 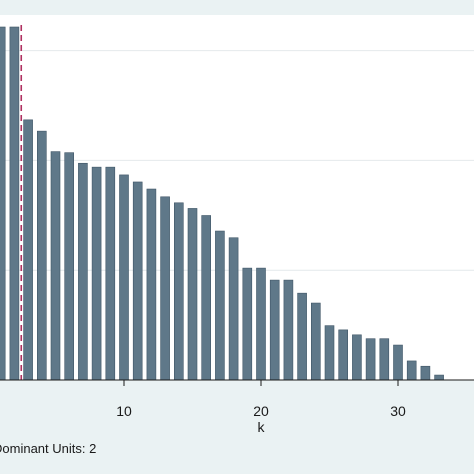 What do you see at coordinates (48, 448) in the screenshot?
I see `dominant-units-note: Dominant Units: 2` at bounding box center [48, 448].